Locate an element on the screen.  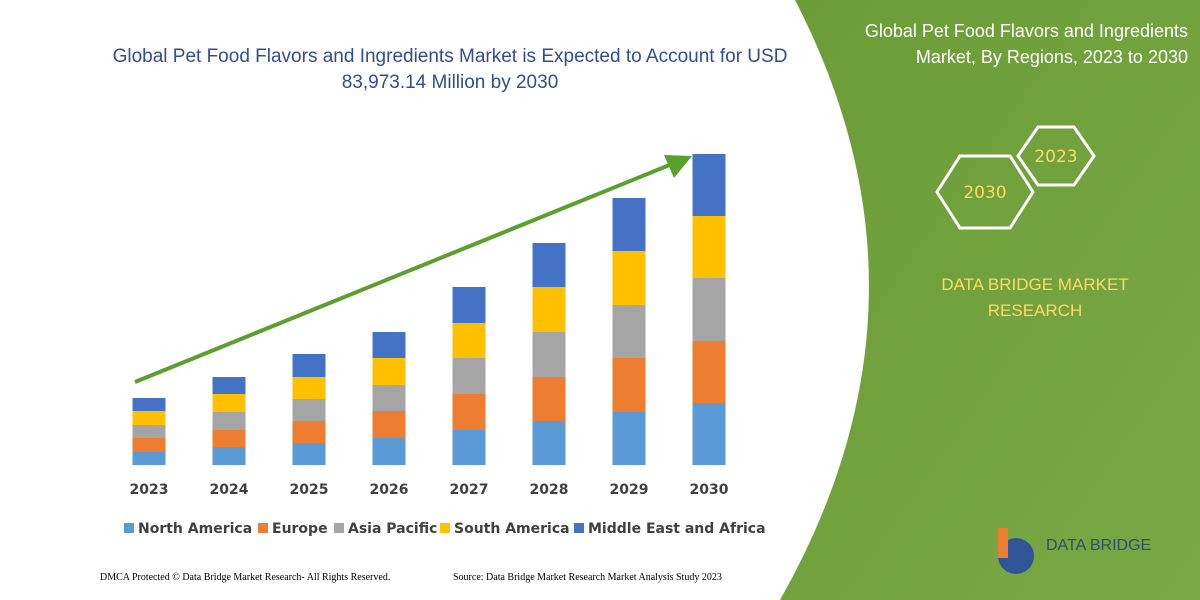
brand: DATA BRIDGE MARKET RESEARCH is located at coordinates (1035, 297).